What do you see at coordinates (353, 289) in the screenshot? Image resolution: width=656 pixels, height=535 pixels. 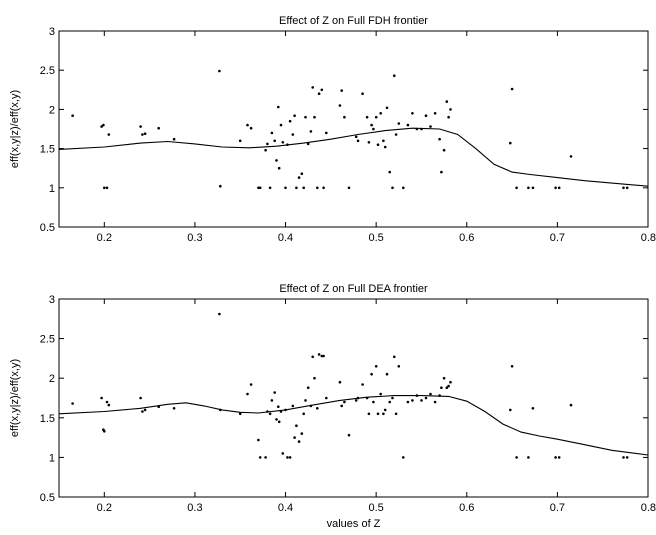 I see `dea-chart-title: Effect of Z on Full DEA frontier` at bounding box center [353, 289].